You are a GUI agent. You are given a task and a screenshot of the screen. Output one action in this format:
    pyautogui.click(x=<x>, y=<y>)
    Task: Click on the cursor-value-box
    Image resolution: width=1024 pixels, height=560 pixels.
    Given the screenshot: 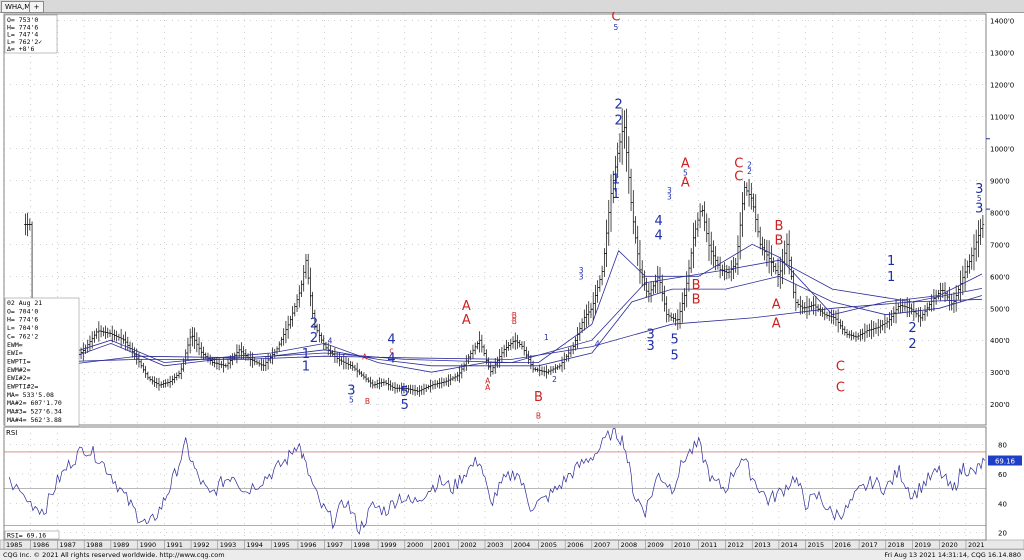 What is the action you would take?
    pyautogui.click(x=42, y=362)
    